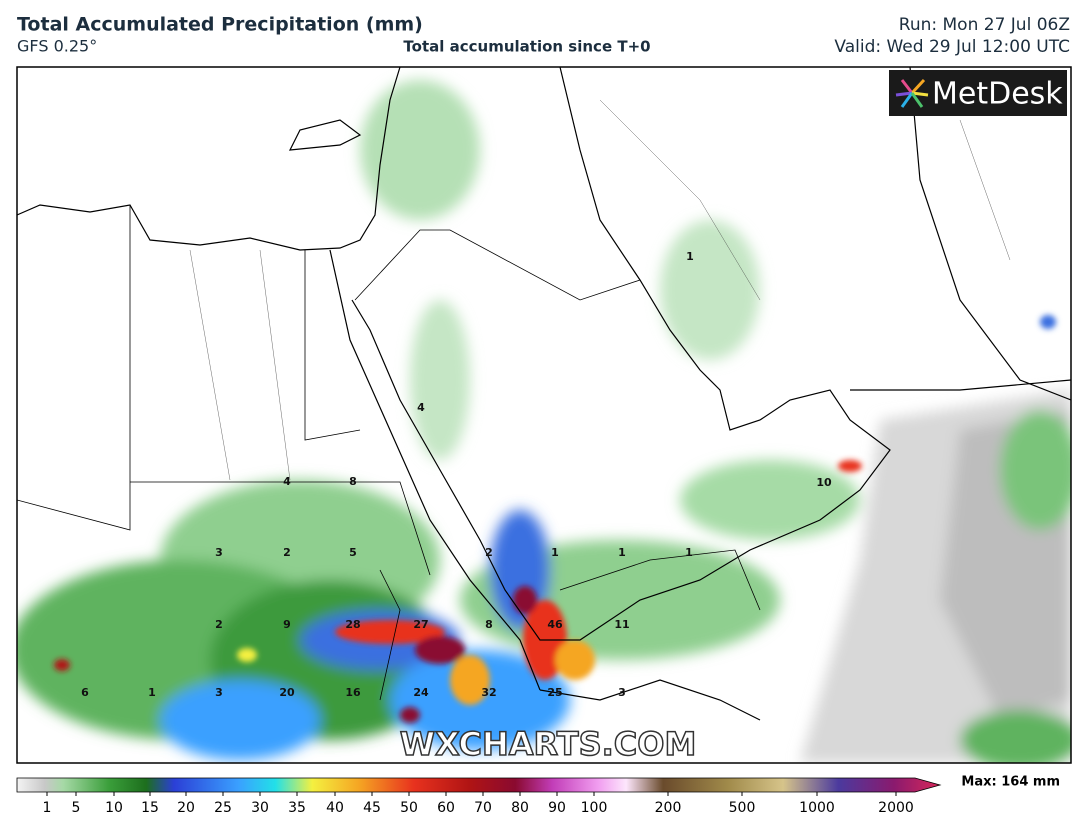 The image size is (1088, 835). What do you see at coordinates (817, 808) in the screenshot?
I see `colorbar-tick-label: 1000` at bounding box center [817, 808].